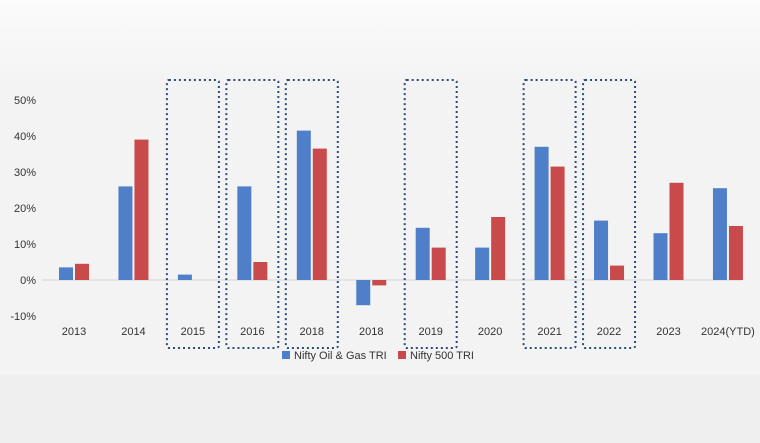 Image resolution: width=760 pixels, height=443 pixels. I want to click on y-tick-label: 0%, so click(28, 281).